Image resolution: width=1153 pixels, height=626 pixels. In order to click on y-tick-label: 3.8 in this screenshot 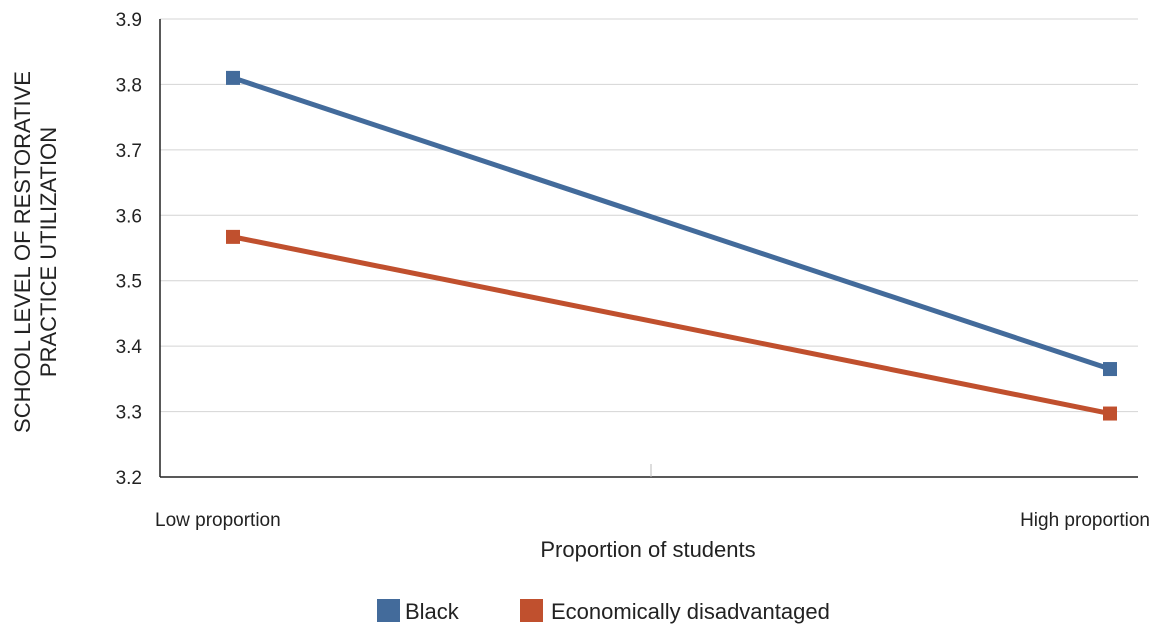, I will do `click(129, 85)`.